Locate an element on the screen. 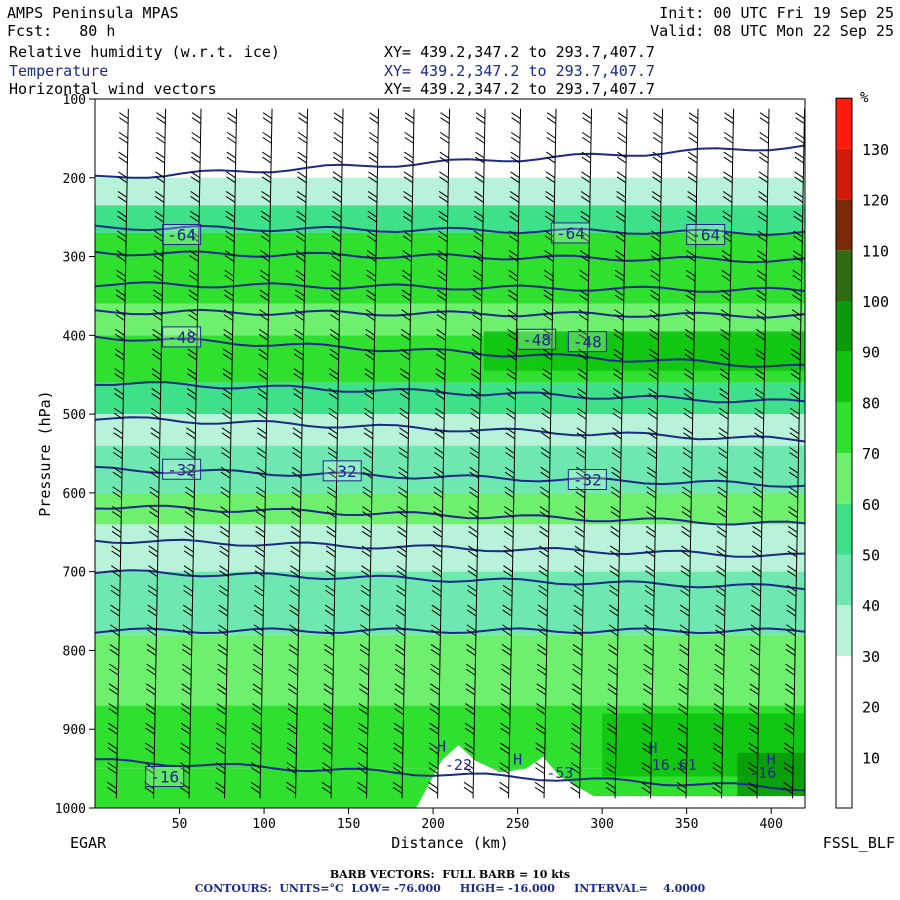  terrain-contour-label: -16 is located at coordinates (762, 773).